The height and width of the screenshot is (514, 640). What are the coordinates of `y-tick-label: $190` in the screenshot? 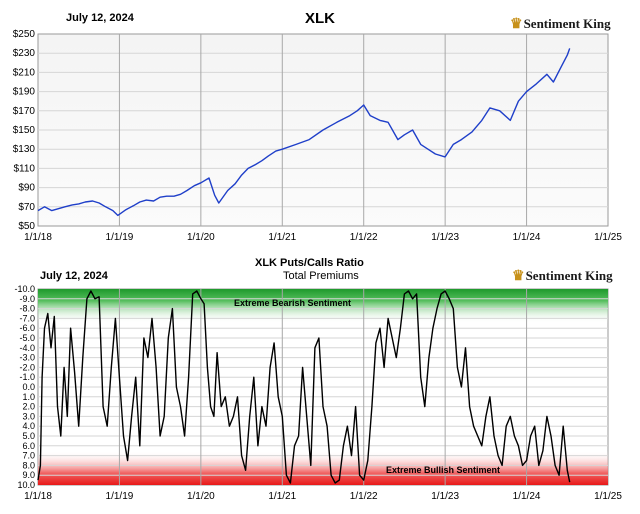 It's located at (24, 92).